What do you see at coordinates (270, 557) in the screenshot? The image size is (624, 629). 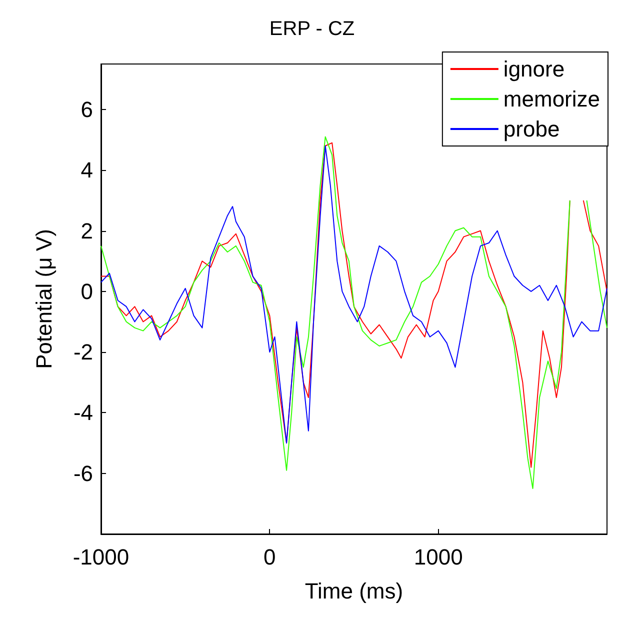 I see `x-tick-label: 0` at bounding box center [270, 557].